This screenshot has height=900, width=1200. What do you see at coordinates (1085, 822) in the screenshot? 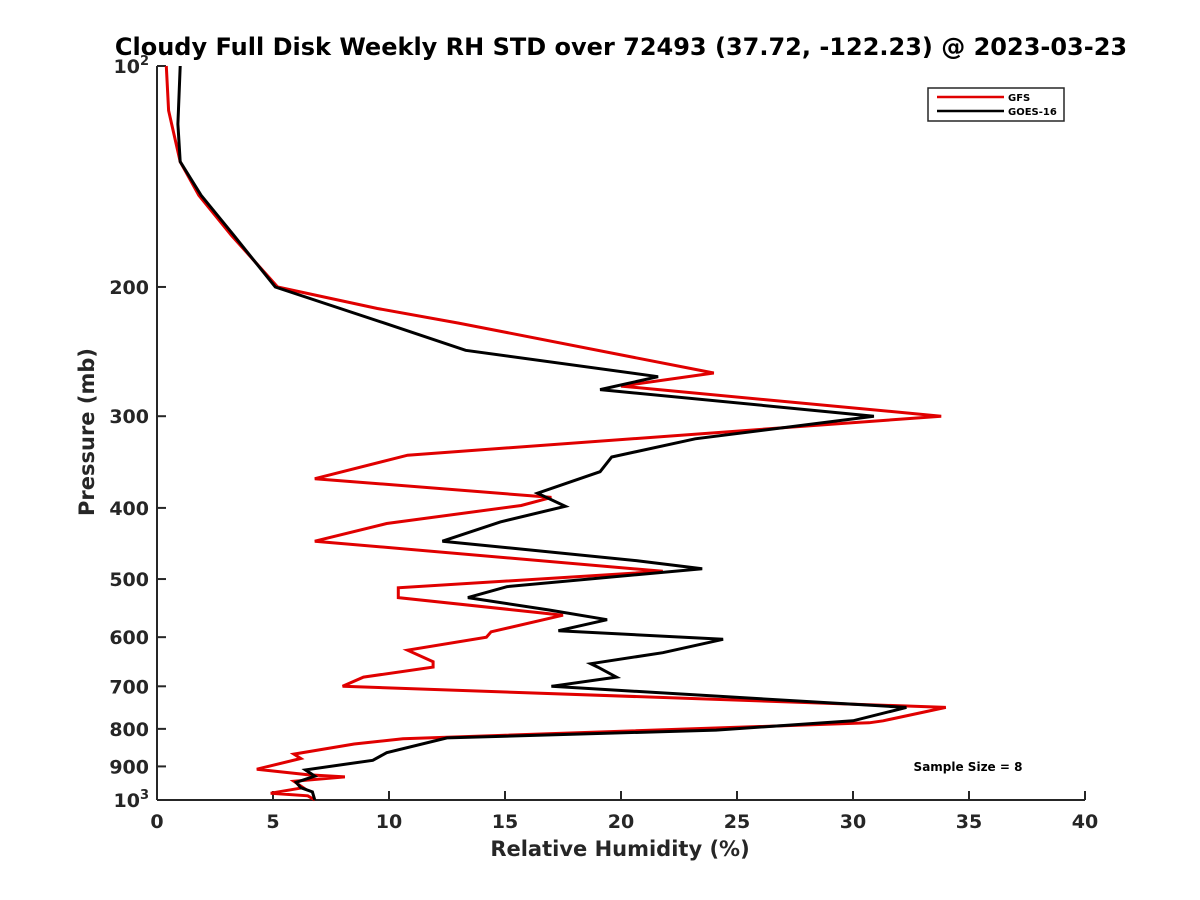
I see `x-tick-label: 40` at bounding box center [1085, 822].